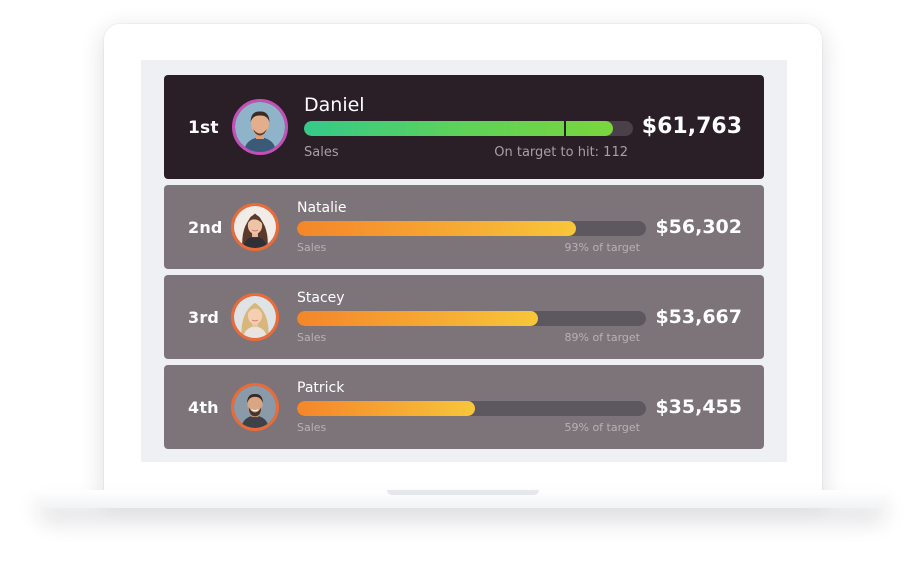 The width and height of the screenshot is (924, 584). I want to click on leaderboard-row-3: 3rd Stacey Sales 89% of target $53,667, so click(464, 317).